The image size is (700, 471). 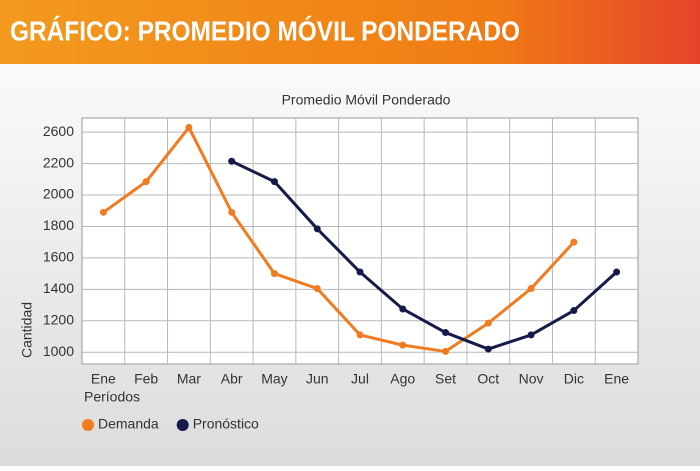 I want to click on x-tick-label: Mar, so click(x=189, y=379).